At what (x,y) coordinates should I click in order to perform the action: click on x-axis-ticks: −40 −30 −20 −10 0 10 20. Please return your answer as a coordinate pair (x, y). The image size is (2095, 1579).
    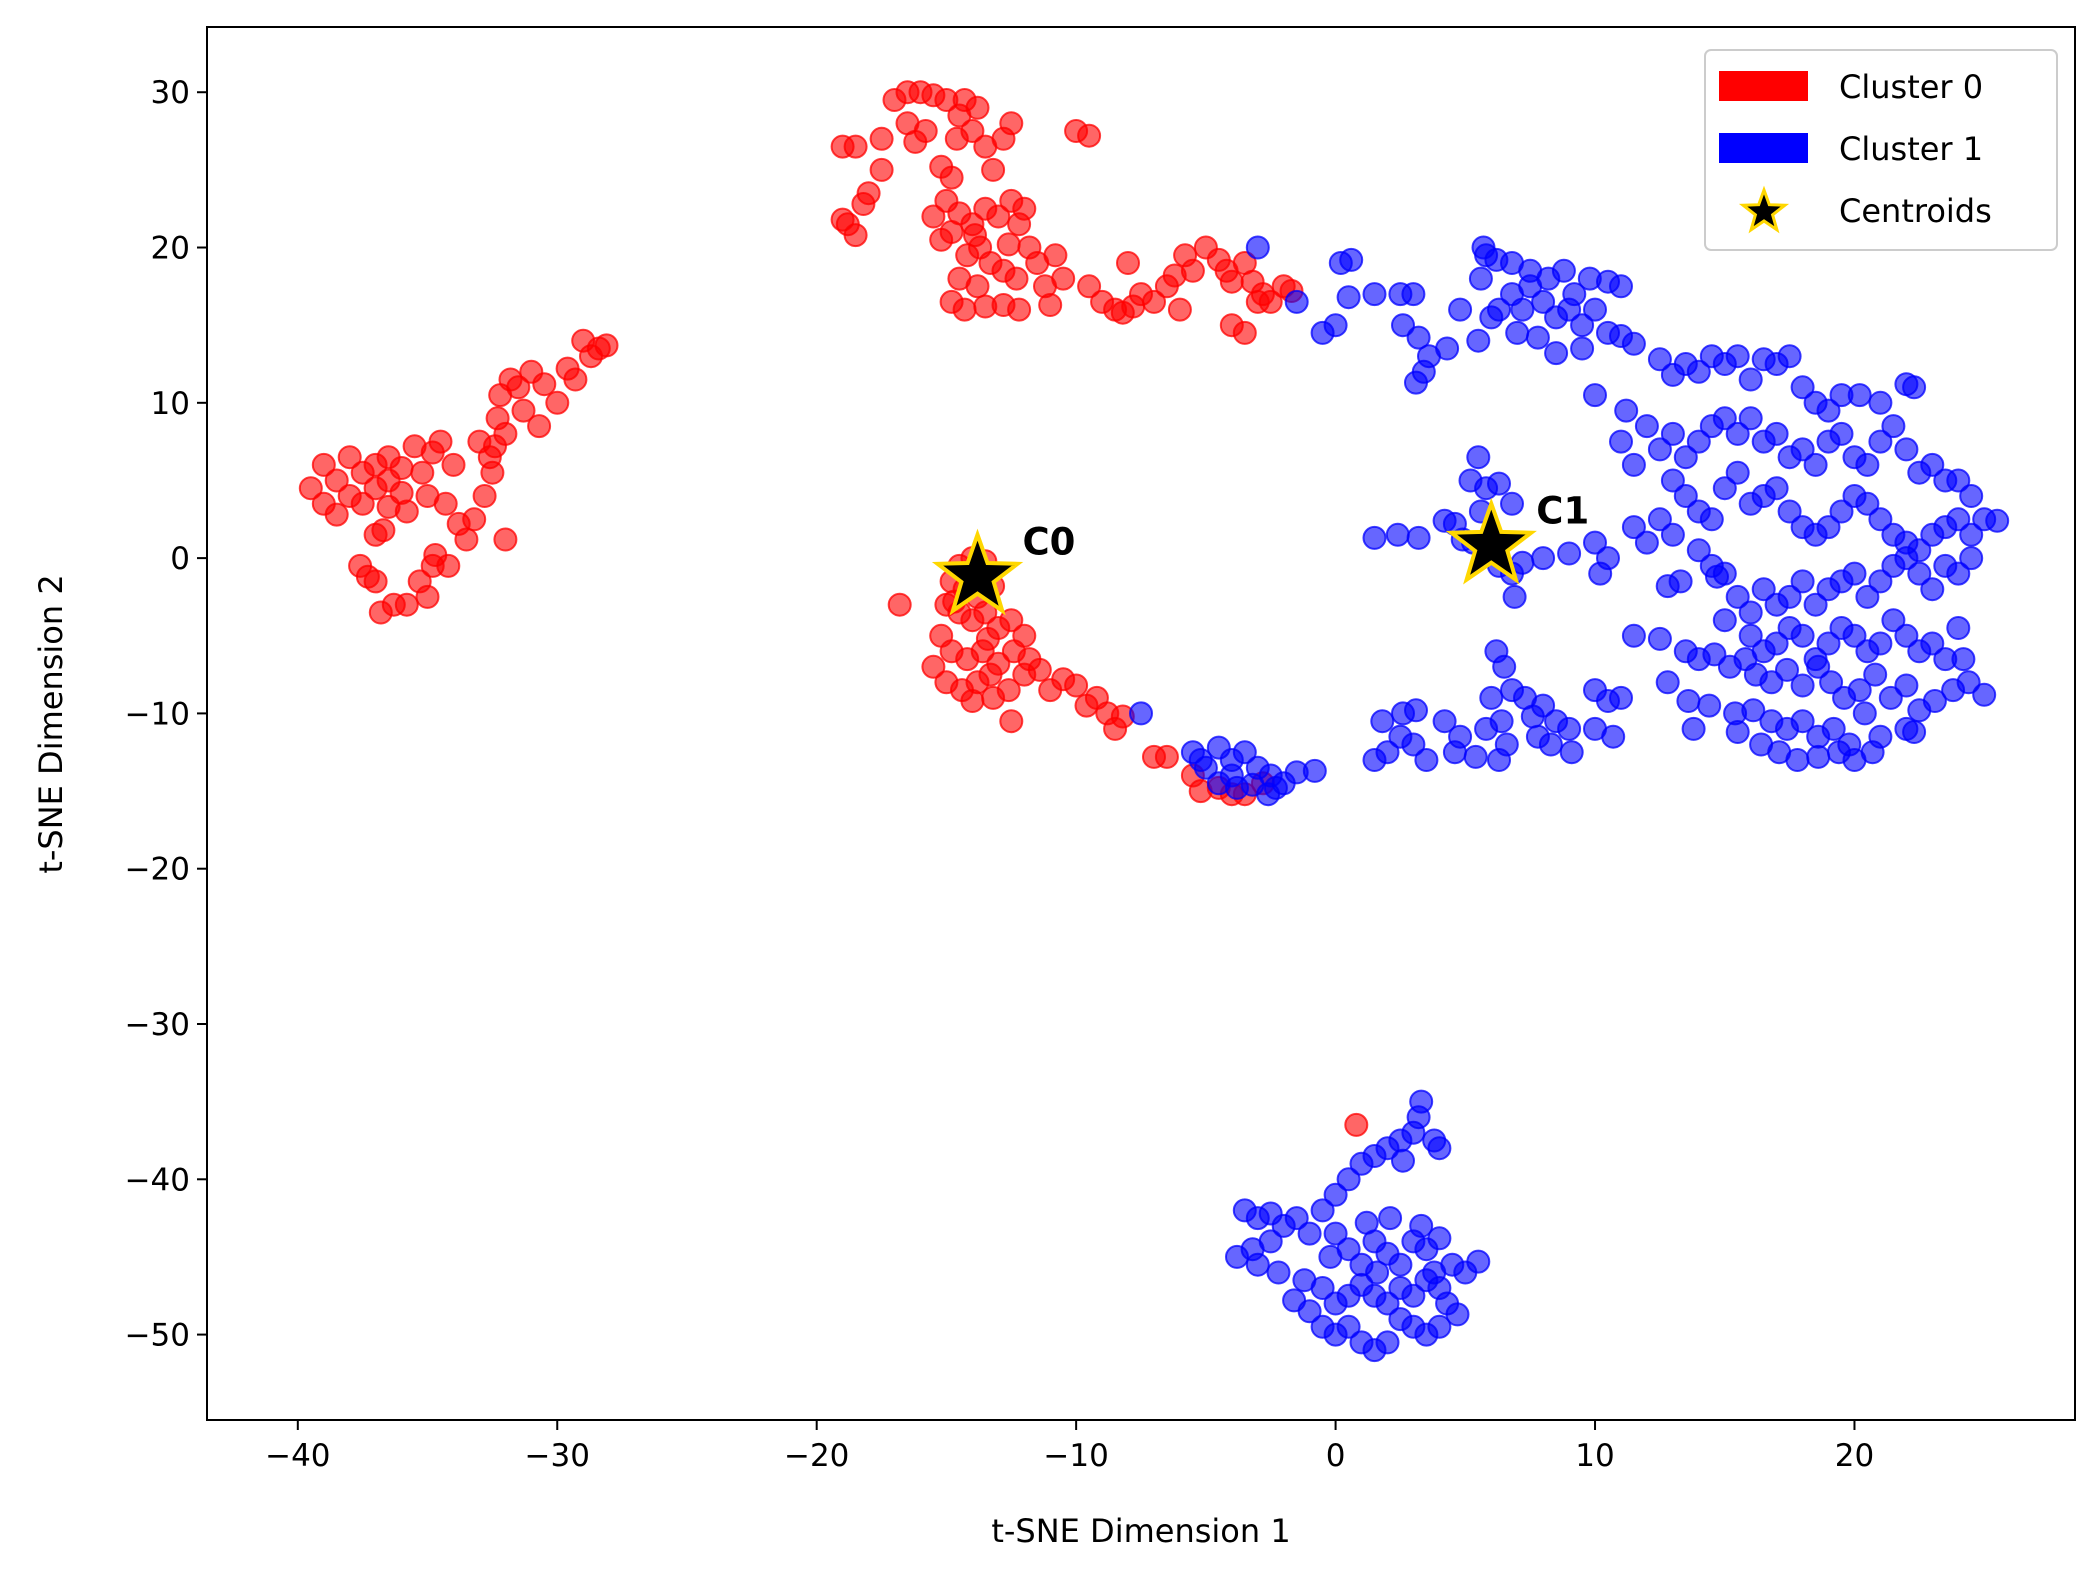
    Looking at the image, I should click on (1069, 1447).